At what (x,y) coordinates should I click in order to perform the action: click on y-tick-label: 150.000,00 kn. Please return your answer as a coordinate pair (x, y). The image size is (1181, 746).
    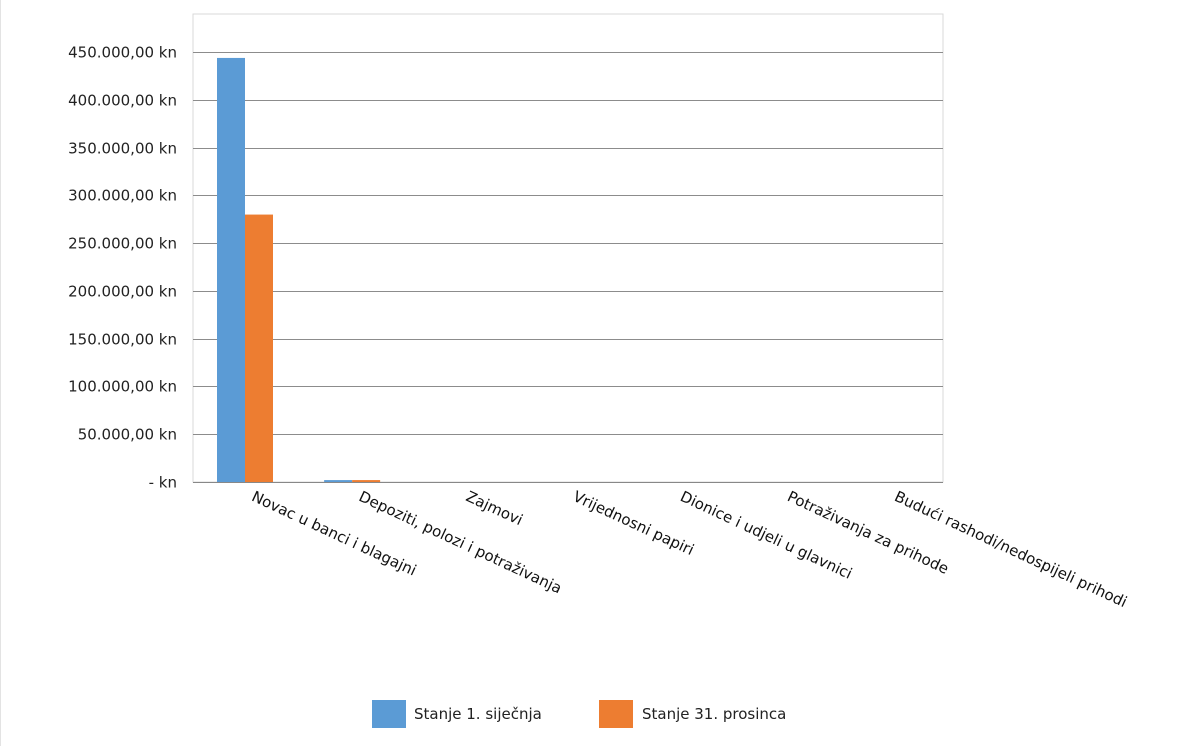
    Looking at the image, I should click on (122, 340).